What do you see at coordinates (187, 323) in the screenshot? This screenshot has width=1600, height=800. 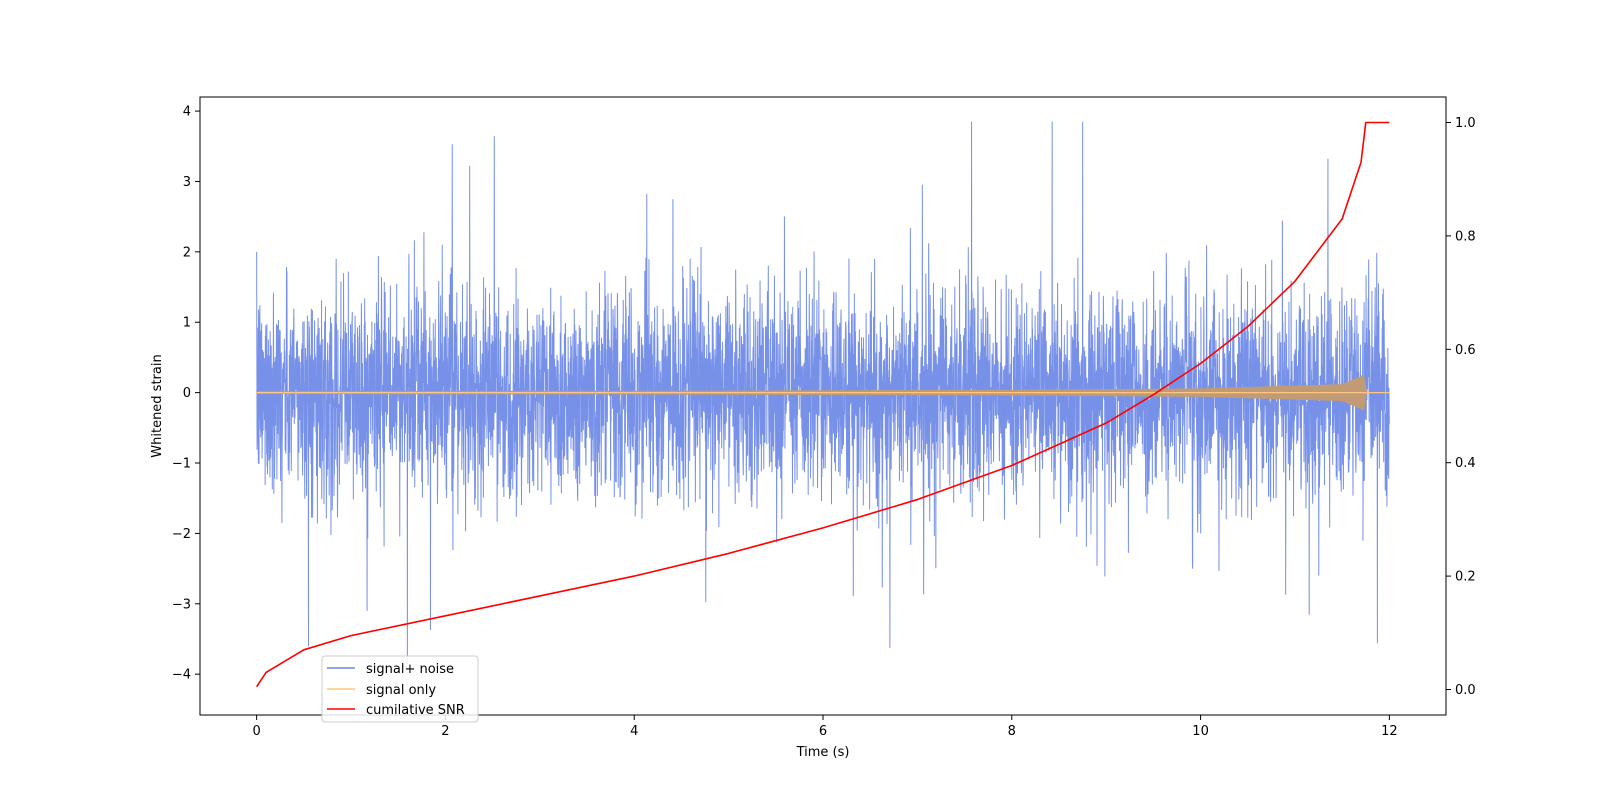 I see `y-tick-label: 1` at bounding box center [187, 323].